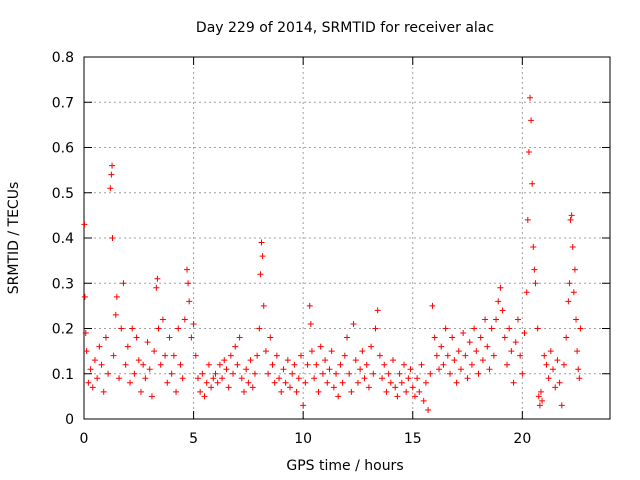  I want to click on x-axis-label: GPS time / hours, so click(344, 466).